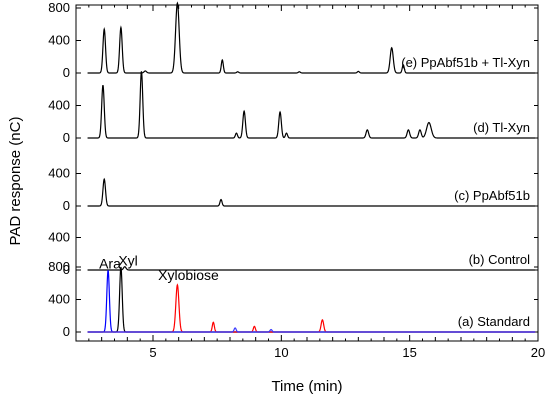  What do you see at coordinates (494, 321) in the screenshot?
I see `panel-label: (a) Standard` at bounding box center [494, 321].